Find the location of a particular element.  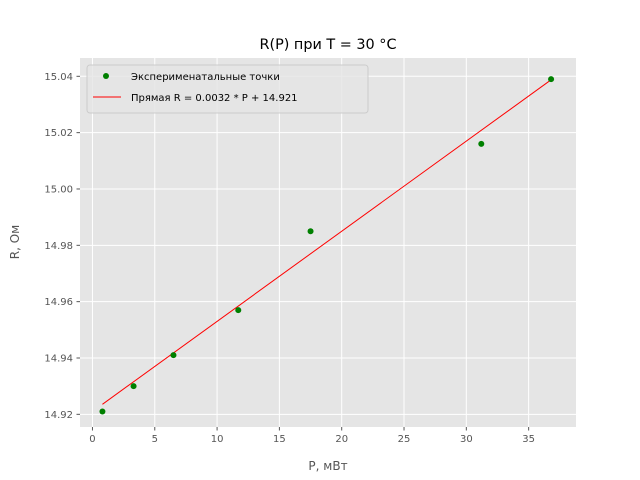

y-tick-label: 14.94 is located at coordinates (58, 358).